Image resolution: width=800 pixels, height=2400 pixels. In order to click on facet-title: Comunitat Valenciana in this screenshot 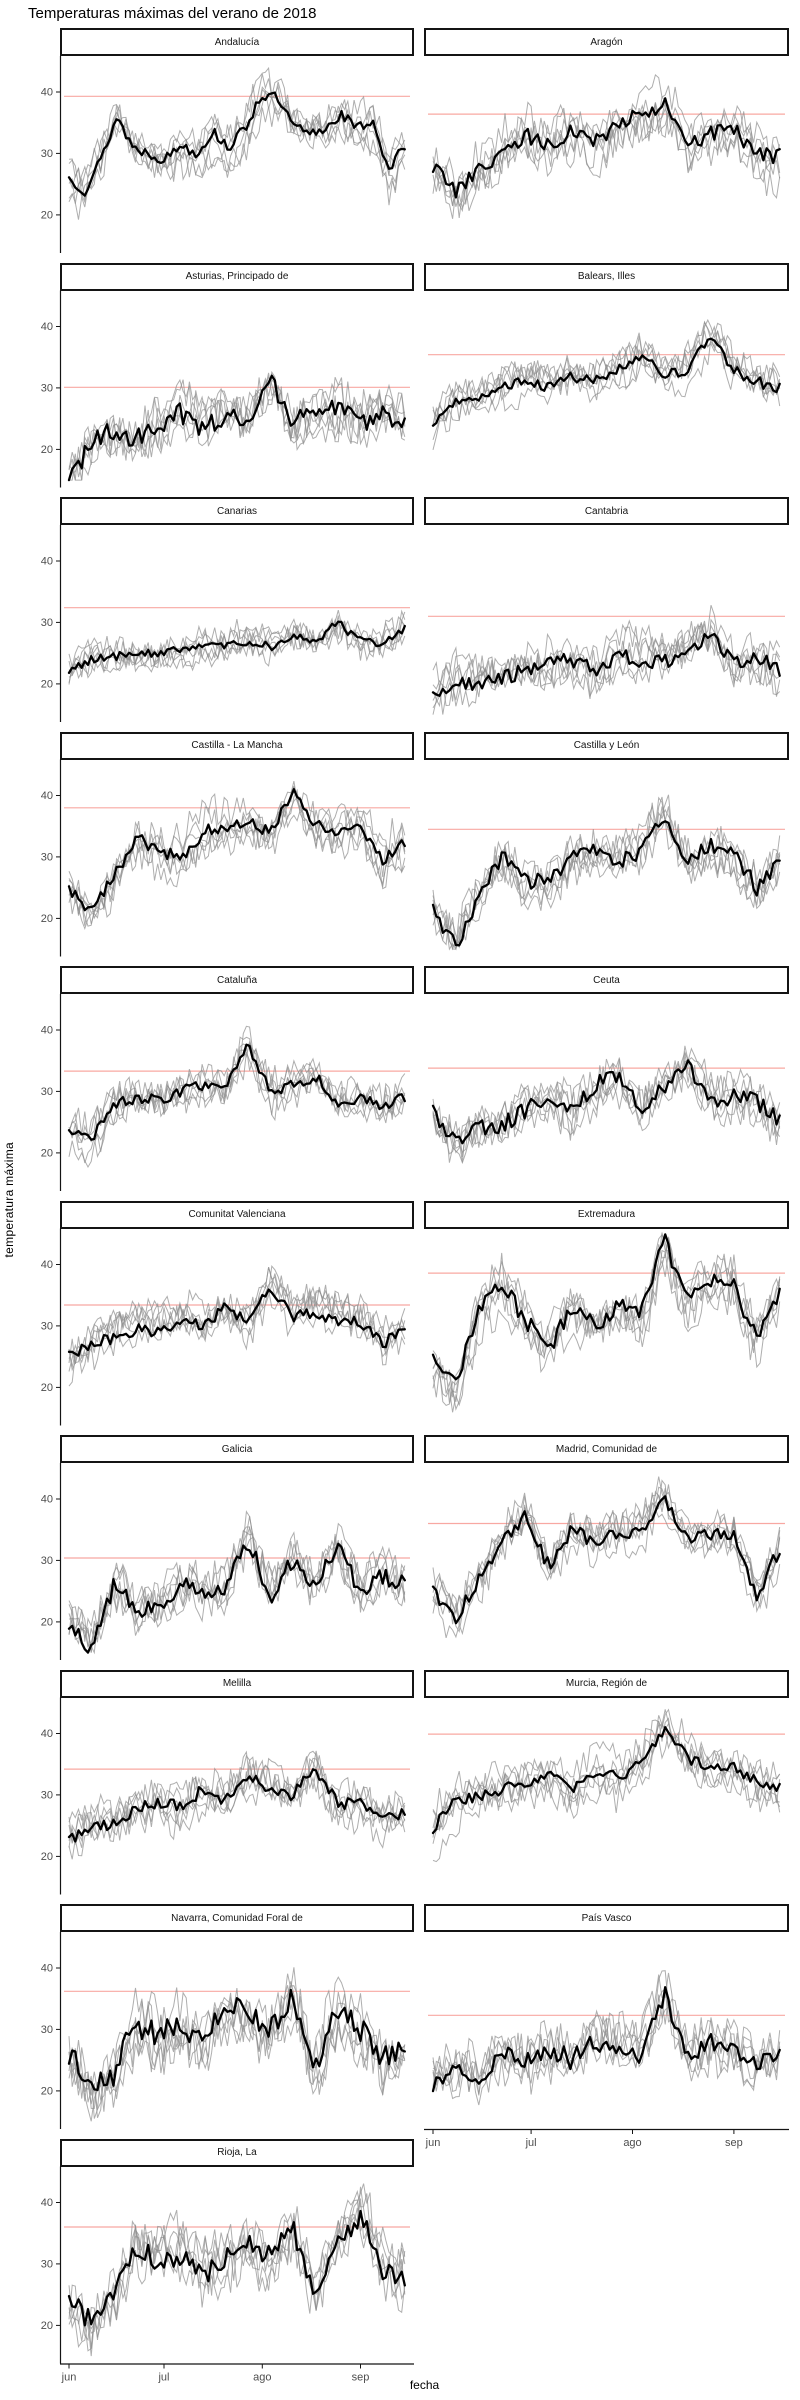, I will do `click(237, 1214)`.